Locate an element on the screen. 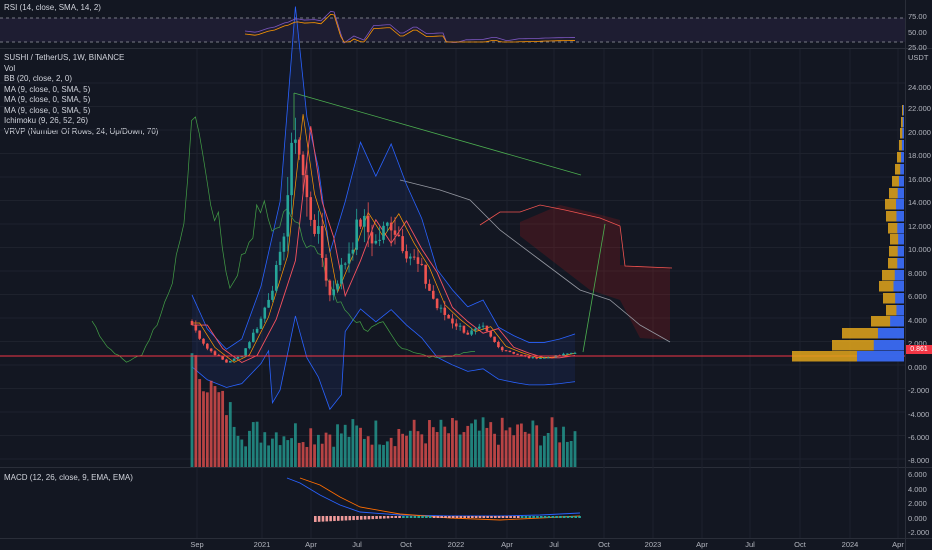 Image resolution: width=932 pixels, height=550 pixels. indicator-ichimoku: Ichimoku (9, 26, 52, 26) is located at coordinates (46, 120).